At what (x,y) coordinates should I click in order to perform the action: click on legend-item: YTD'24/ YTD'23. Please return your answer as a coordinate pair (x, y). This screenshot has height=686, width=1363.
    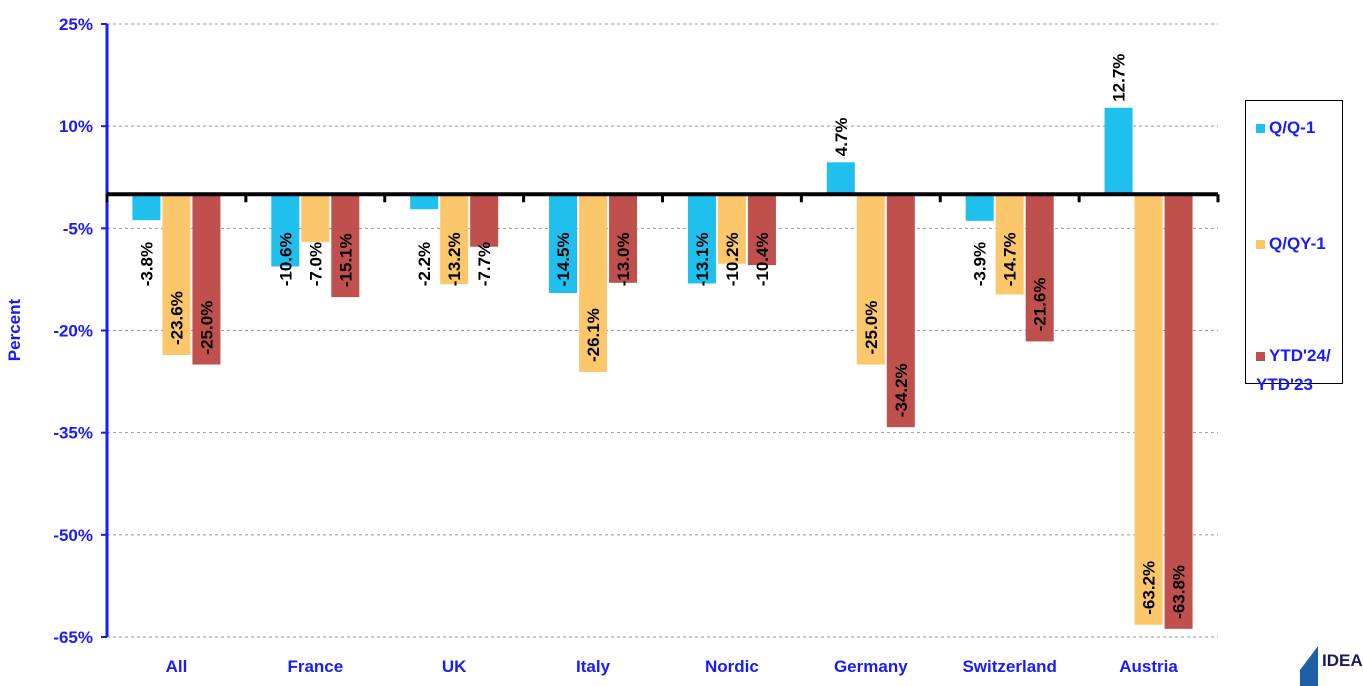
    Looking at the image, I should click on (1298, 370).